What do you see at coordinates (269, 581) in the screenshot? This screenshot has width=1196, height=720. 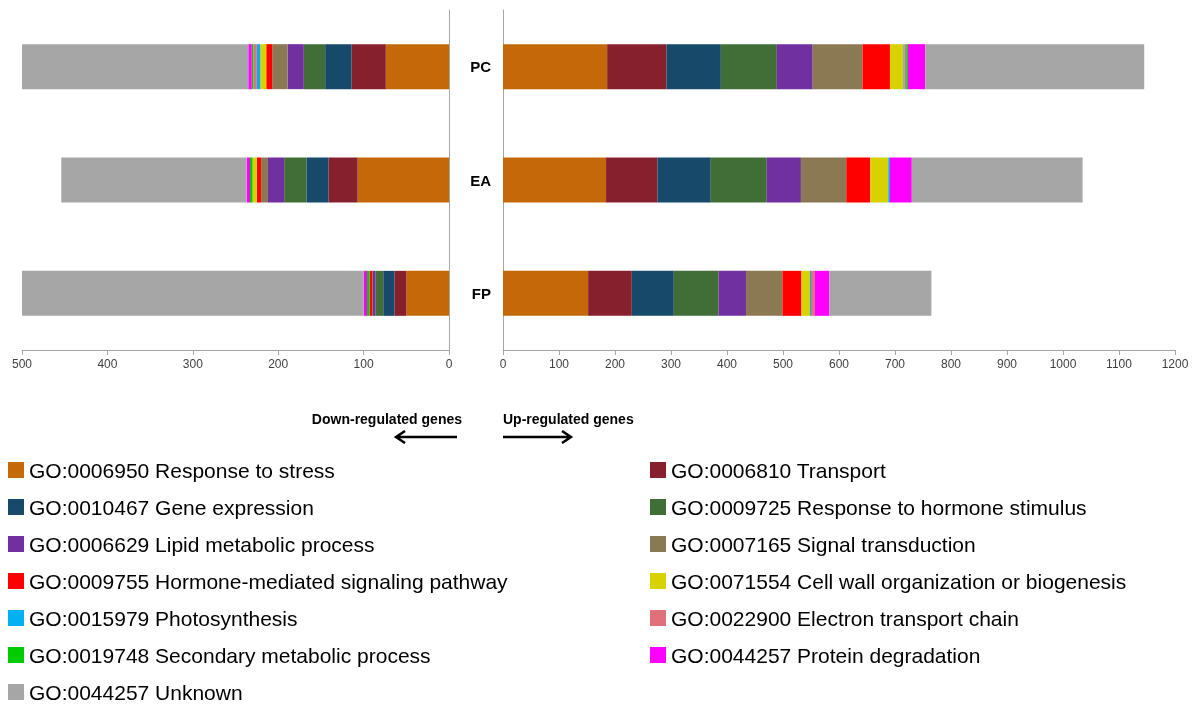 I see `legend-label: GO:0009755 Hormone-mediated signaling pathway` at bounding box center [269, 581].